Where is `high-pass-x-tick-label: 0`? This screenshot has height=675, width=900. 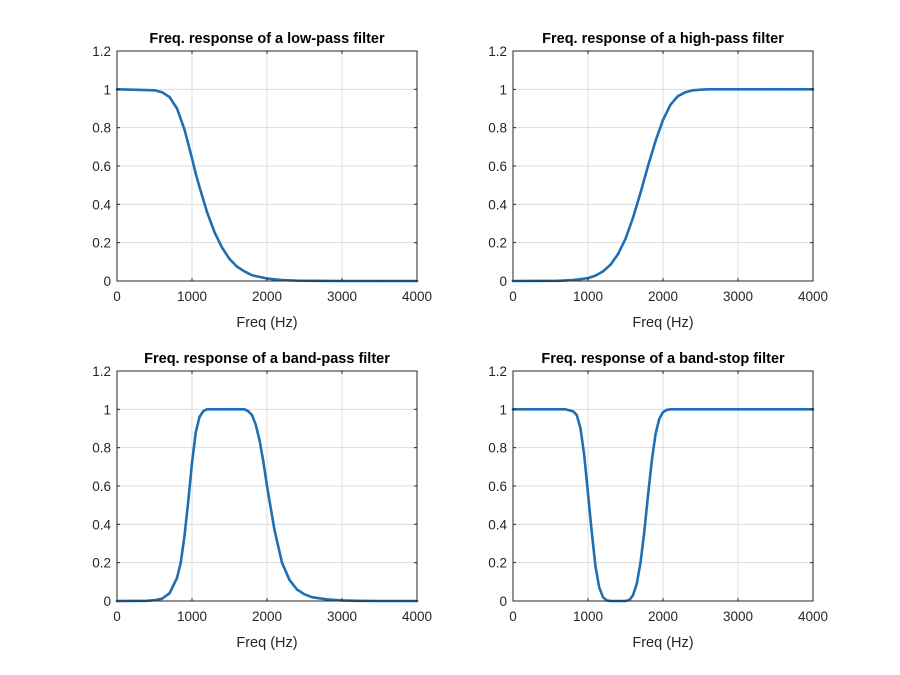 high-pass-x-tick-label: 0 is located at coordinates (513, 296).